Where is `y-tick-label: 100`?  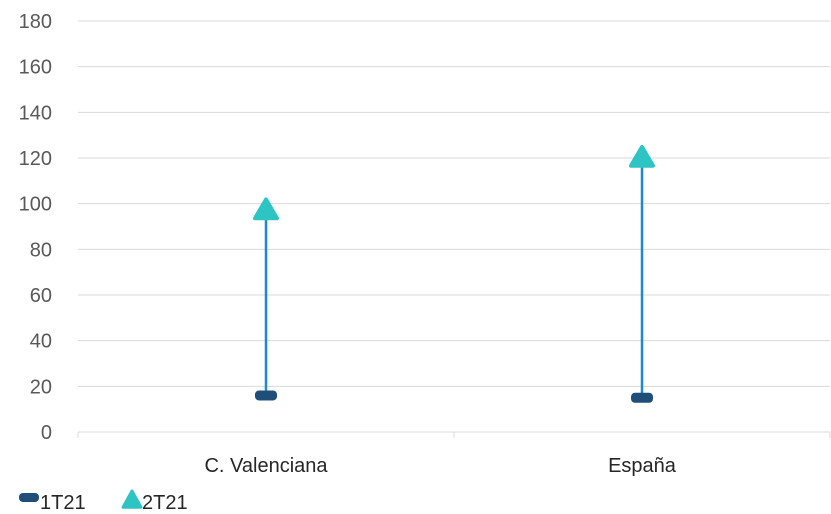
y-tick-label: 100 is located at coordinates (35, 205).